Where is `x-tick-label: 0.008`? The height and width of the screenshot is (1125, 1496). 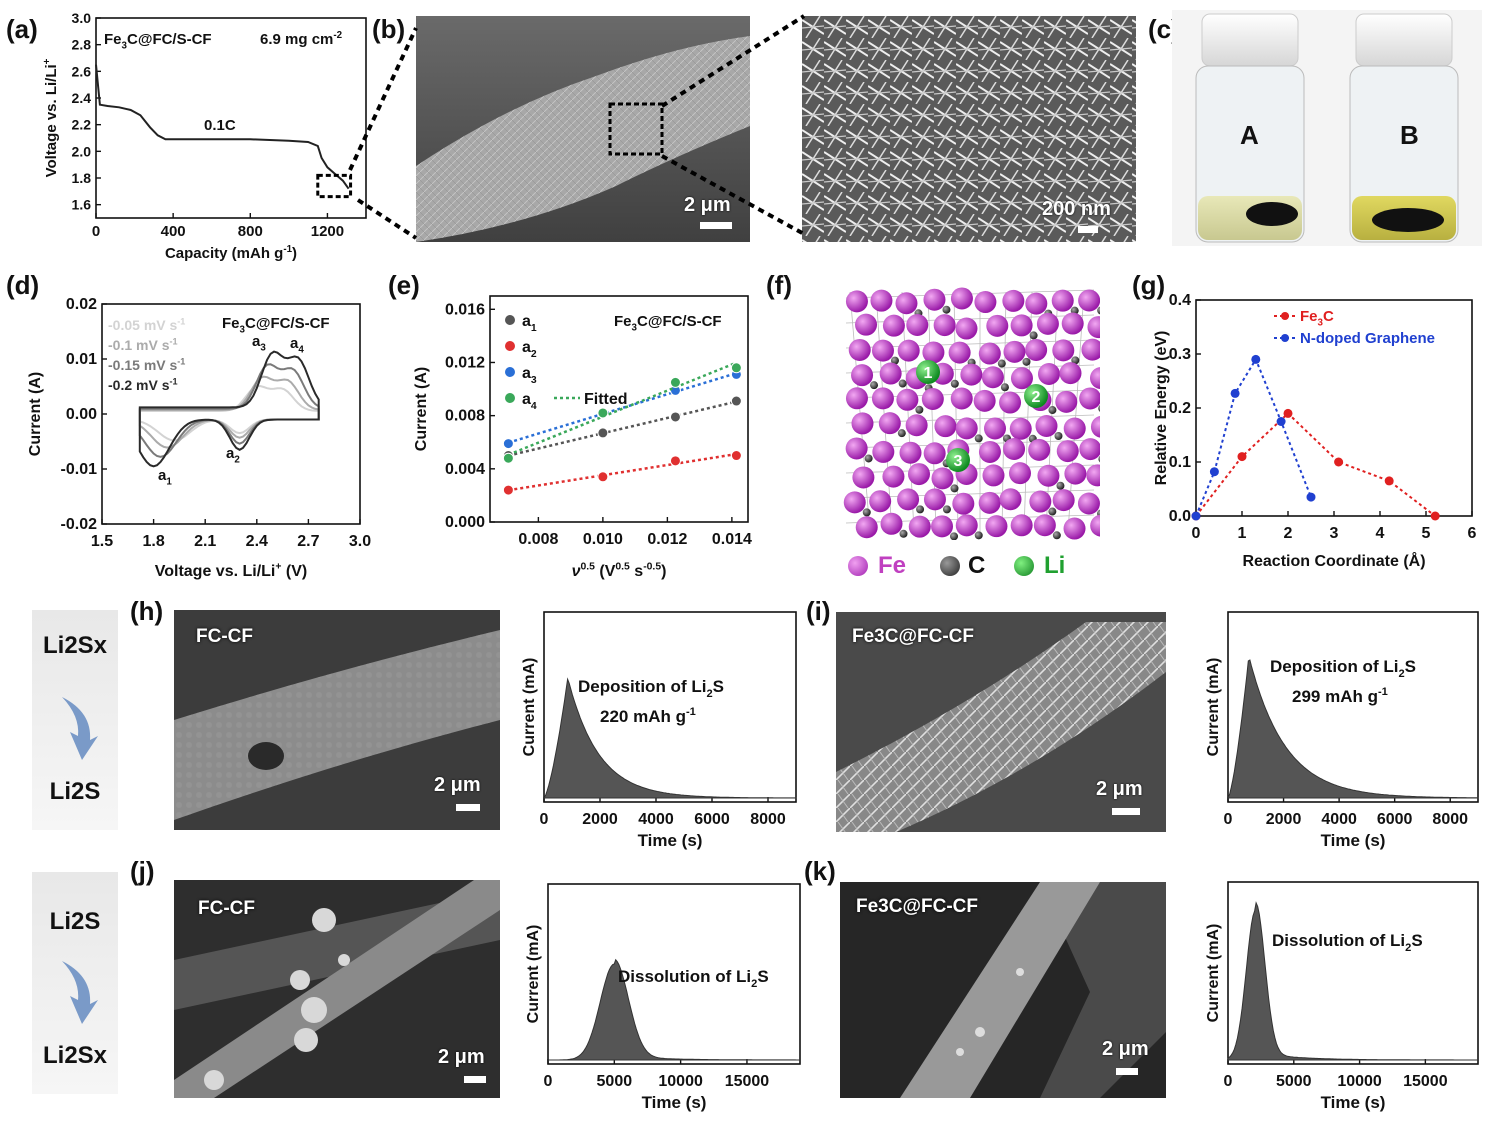 x-tick-label: 0.008 is located at coordinates (538, 539).